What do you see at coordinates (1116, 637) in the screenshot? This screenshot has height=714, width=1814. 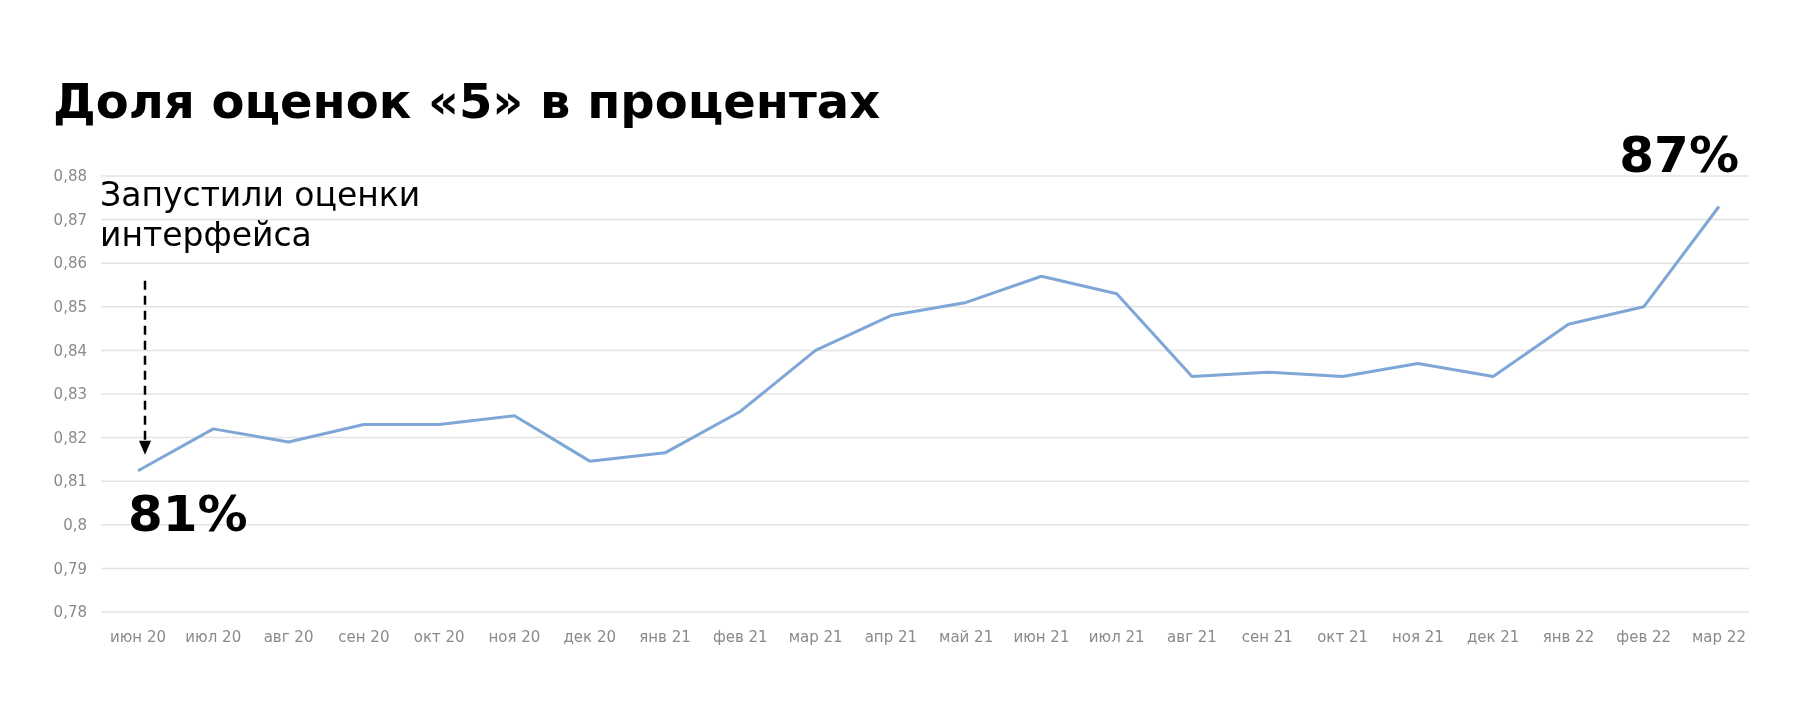 I see `x-tick-label: июл 21` at bounding box center [1116, 637].